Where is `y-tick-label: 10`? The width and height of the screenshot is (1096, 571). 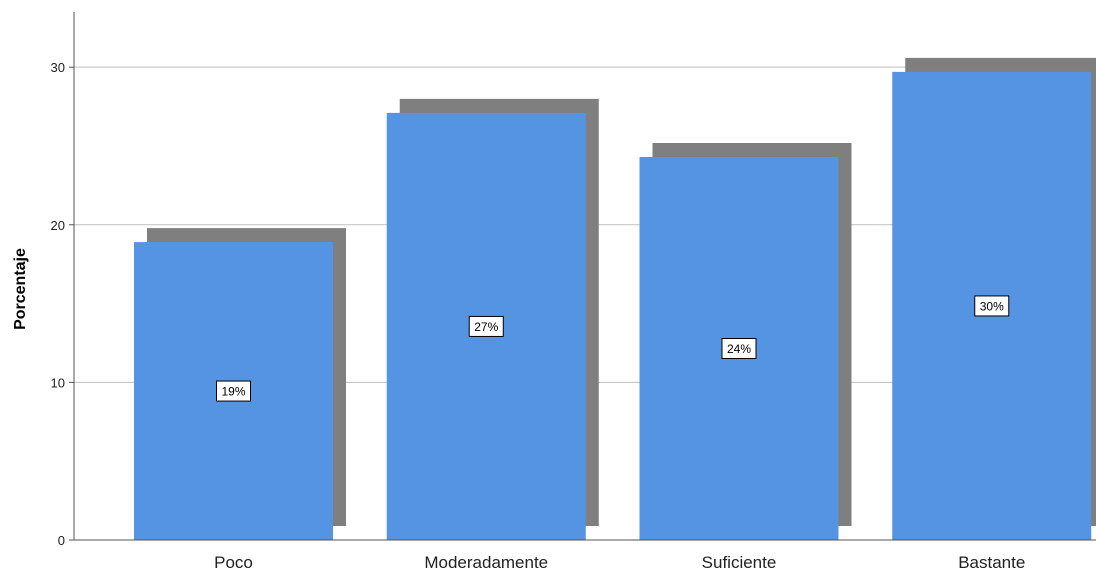 y-tick-label: 10 is located at coordinates (58, 382).